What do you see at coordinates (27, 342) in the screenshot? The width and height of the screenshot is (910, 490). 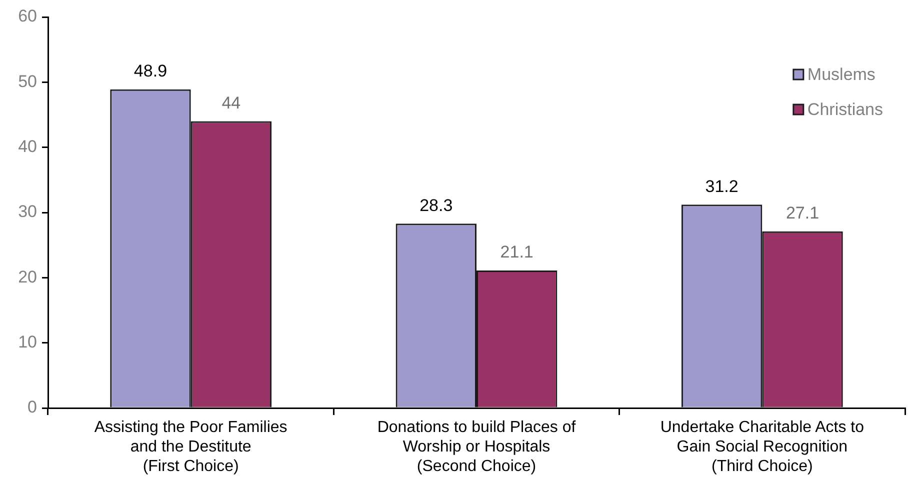 I see `y-tick-label: 10` at bounding box center [27, 342].